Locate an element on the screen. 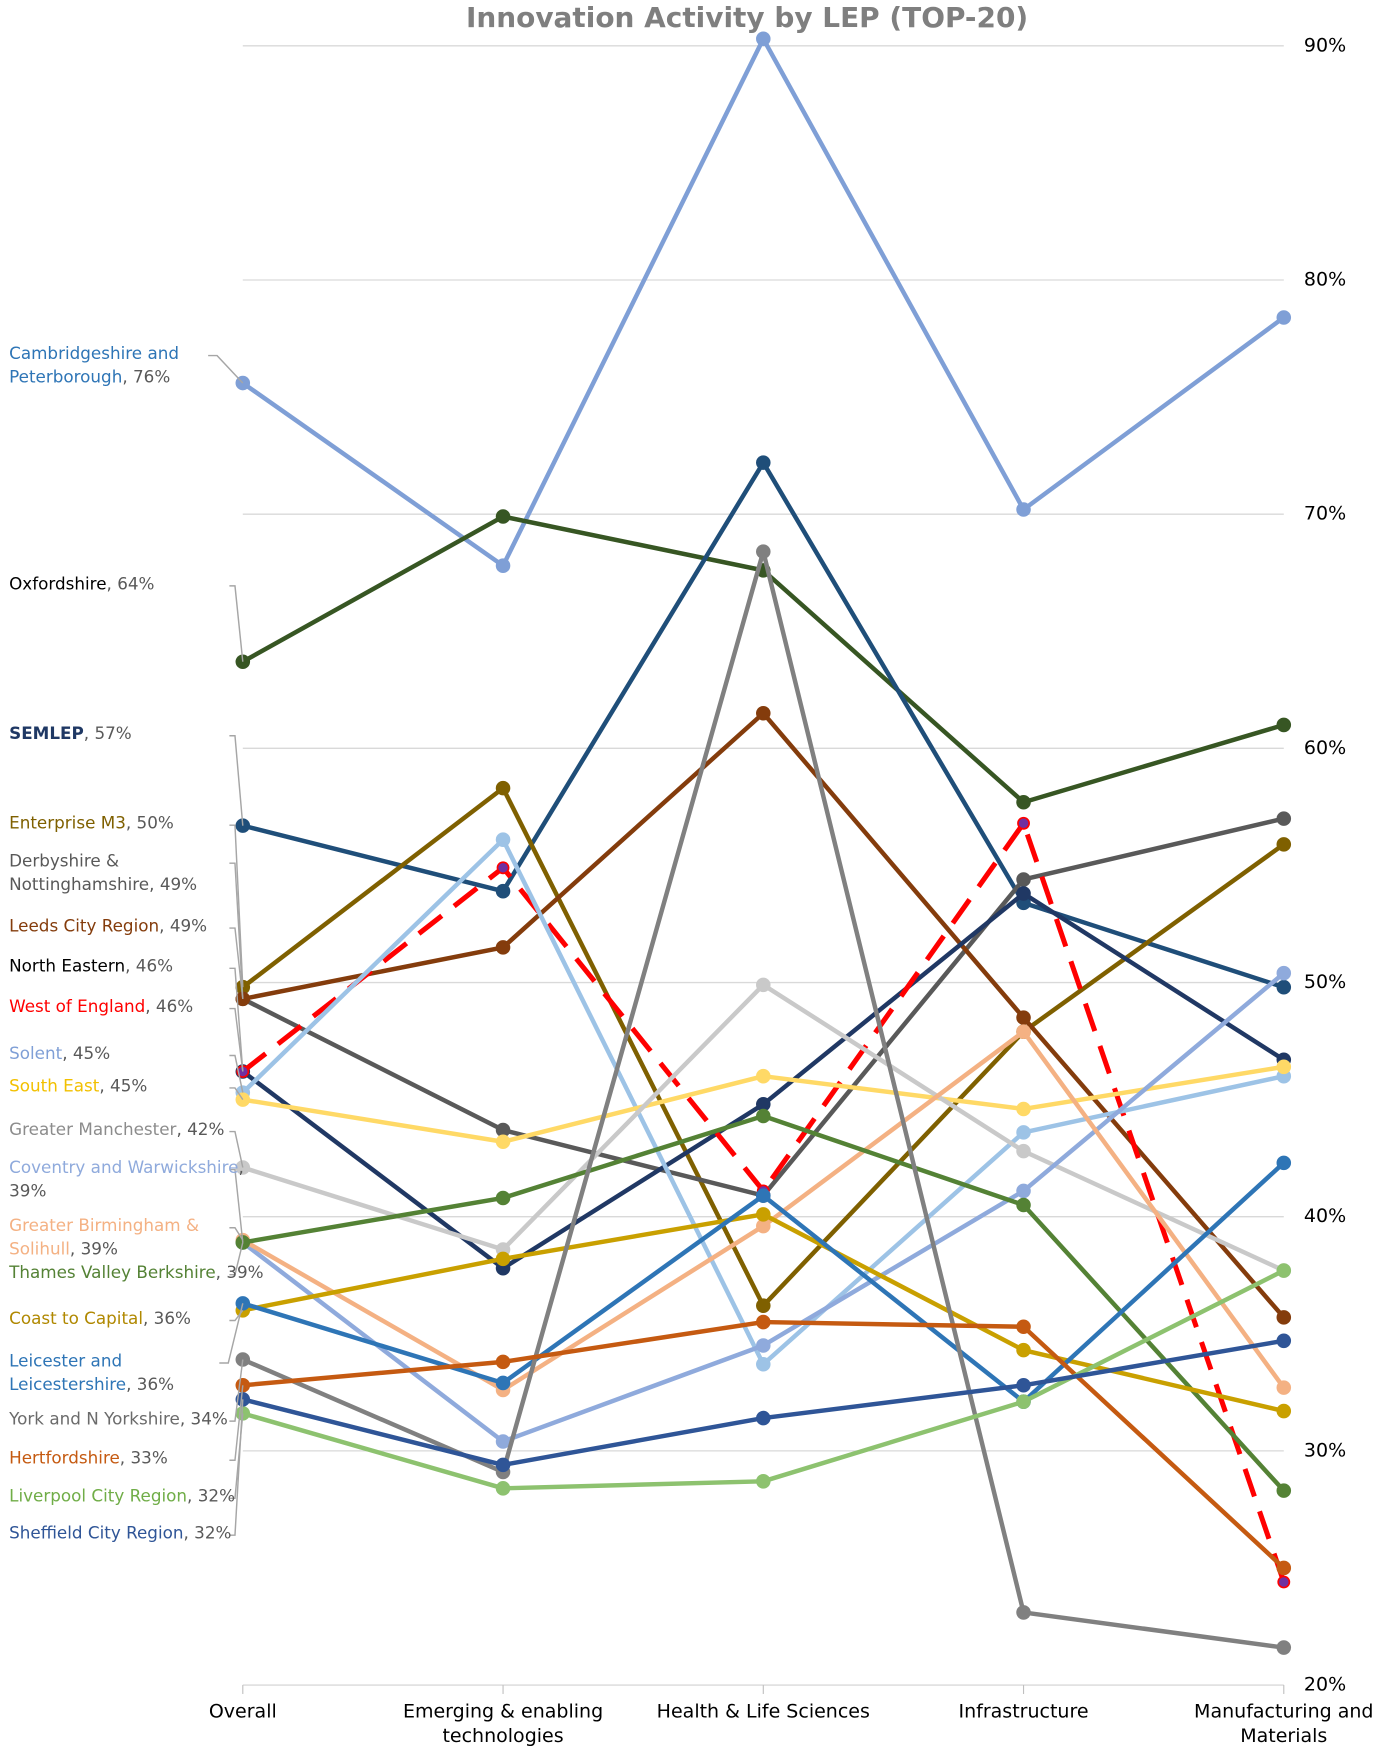 This screenshot has height=1751, width=1398. series-name: Coast to Capital is located at coordinates (76, 1318).